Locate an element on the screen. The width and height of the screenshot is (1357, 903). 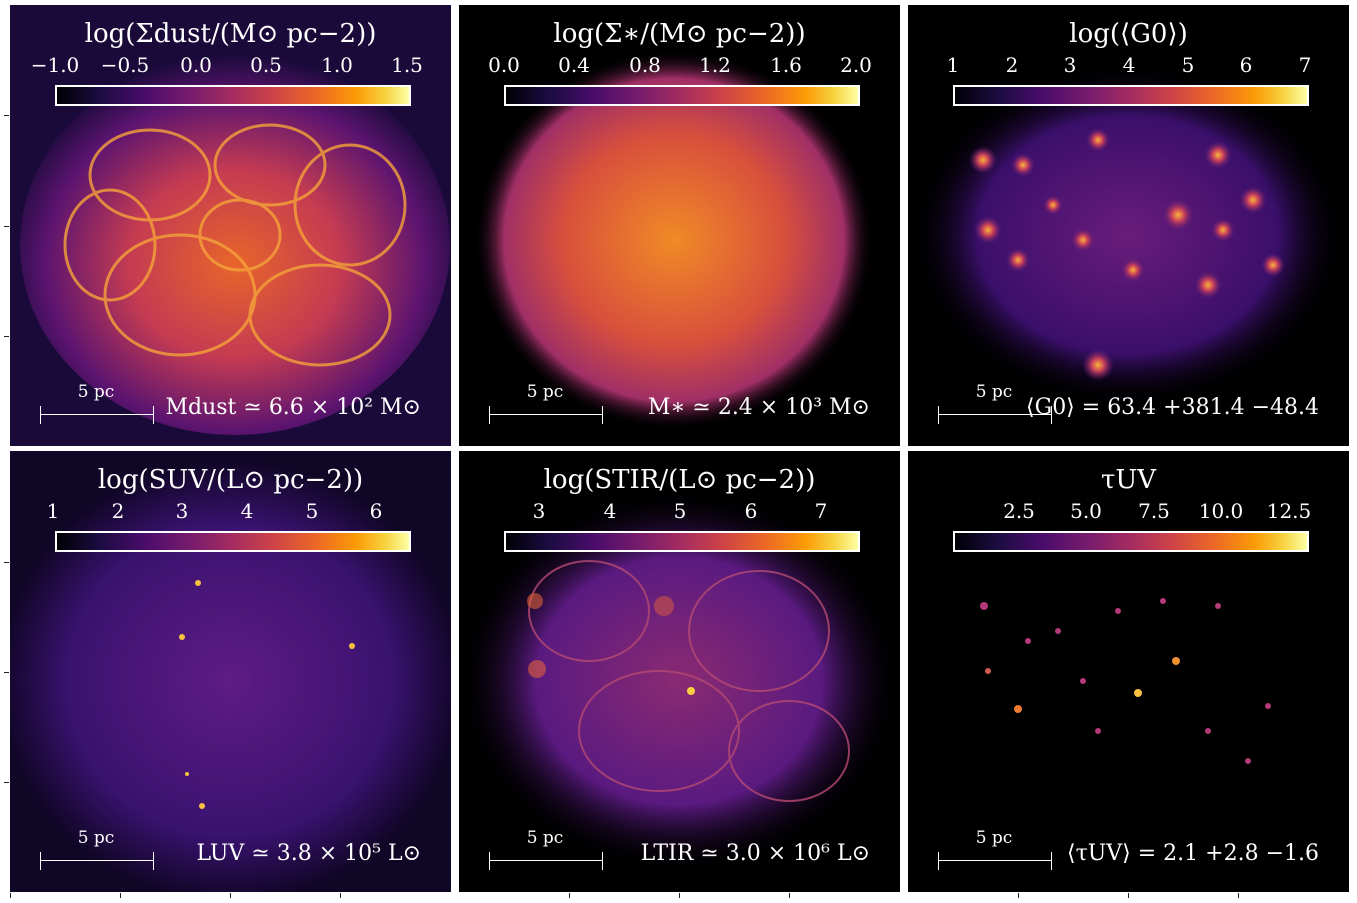
total-value-annotation: M∗ ≃ 2.4 × 10³ M⊙ is located at coordinates (758, 407).